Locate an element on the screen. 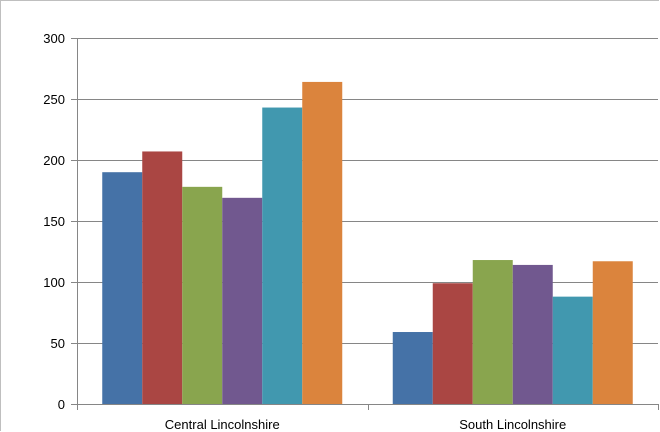 Image resolution: width=660 pixels, height=432 pixels. y-tick-label: 250 is located at coordinates (54, 99).